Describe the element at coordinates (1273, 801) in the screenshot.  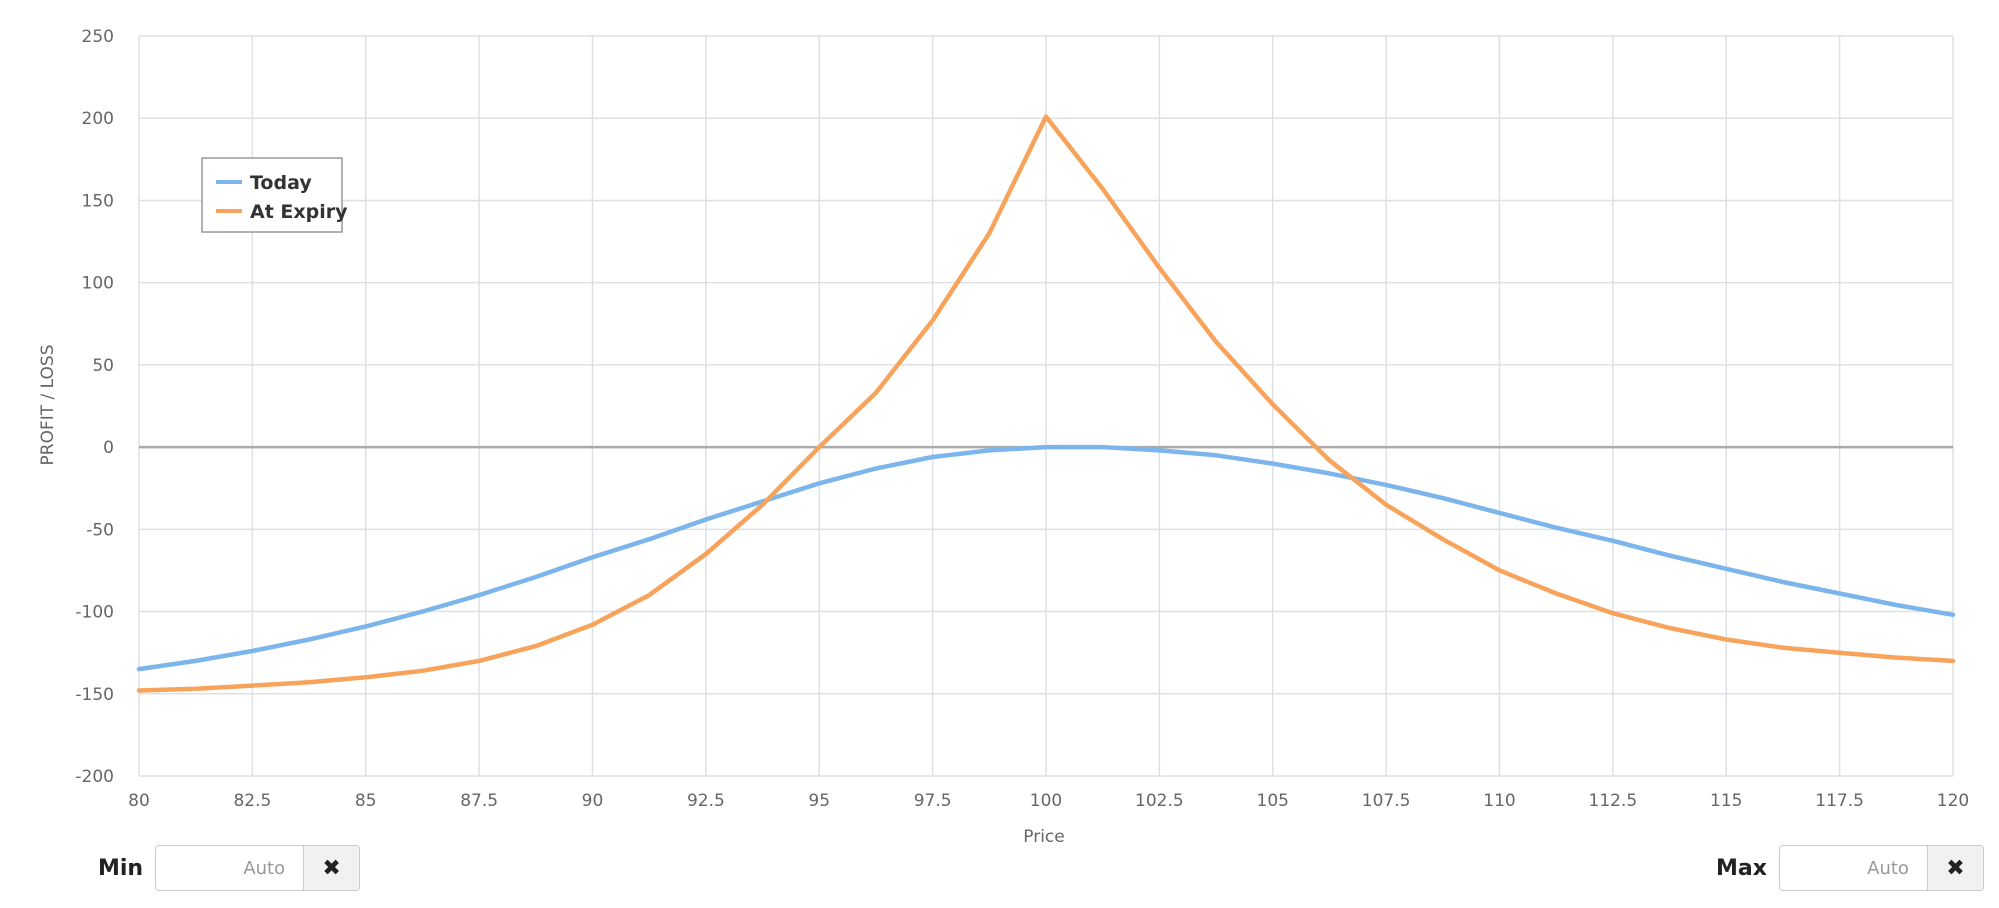
I see `x-tick-label: 105` at that location.